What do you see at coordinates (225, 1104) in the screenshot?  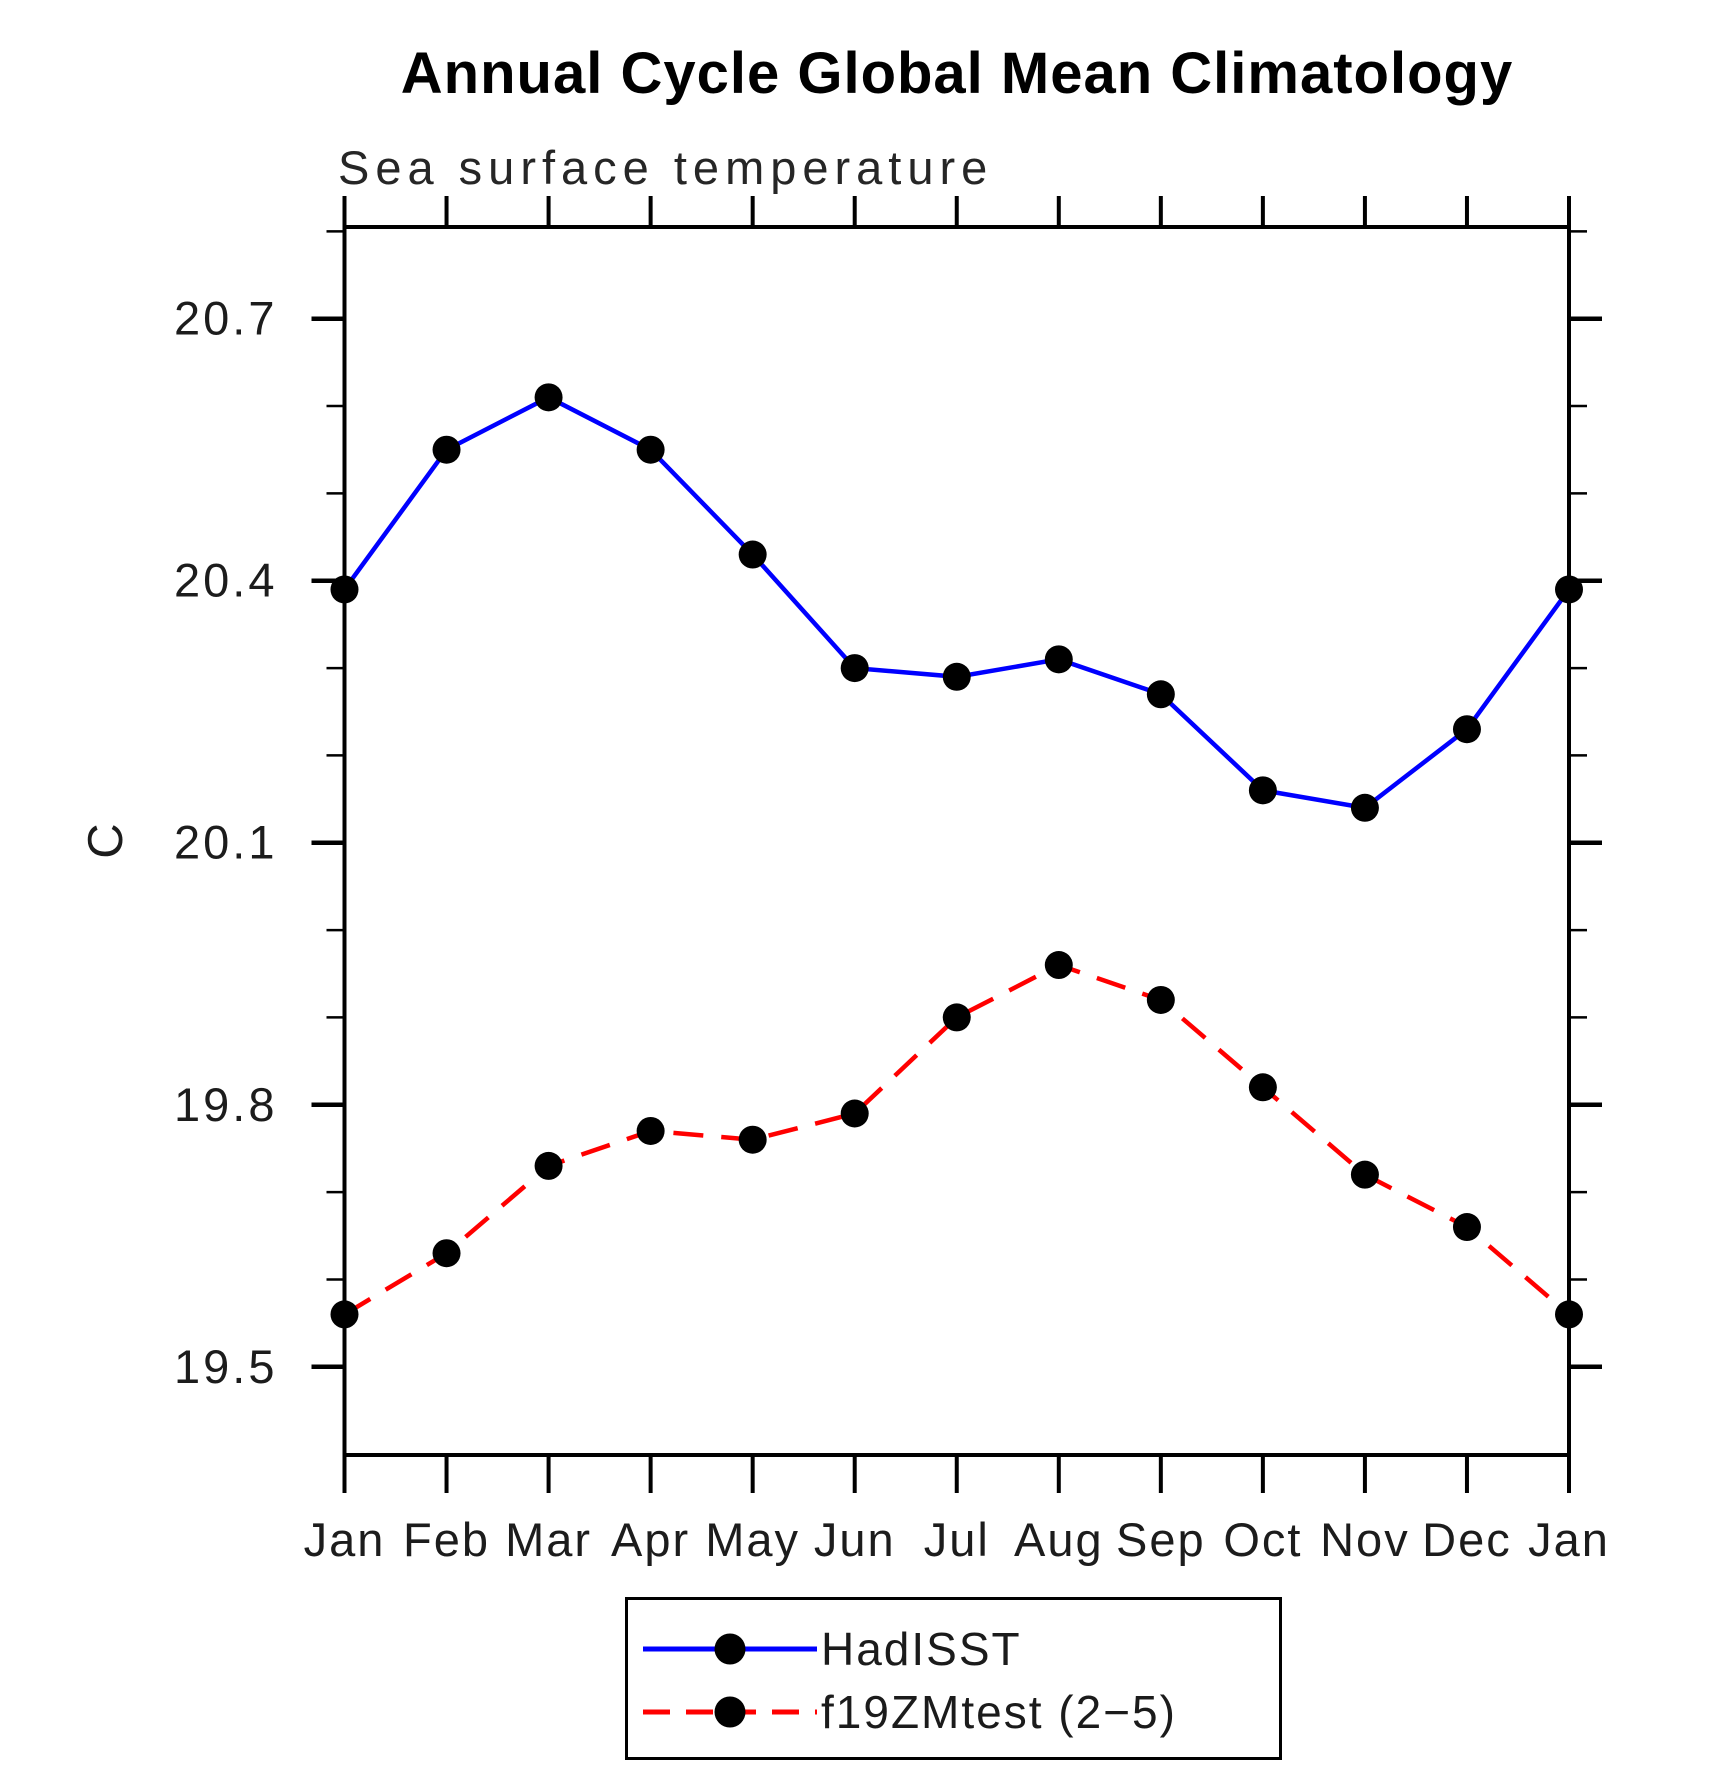 I see `y-tick-label: 19.8` at bounding box center [225, 1104].